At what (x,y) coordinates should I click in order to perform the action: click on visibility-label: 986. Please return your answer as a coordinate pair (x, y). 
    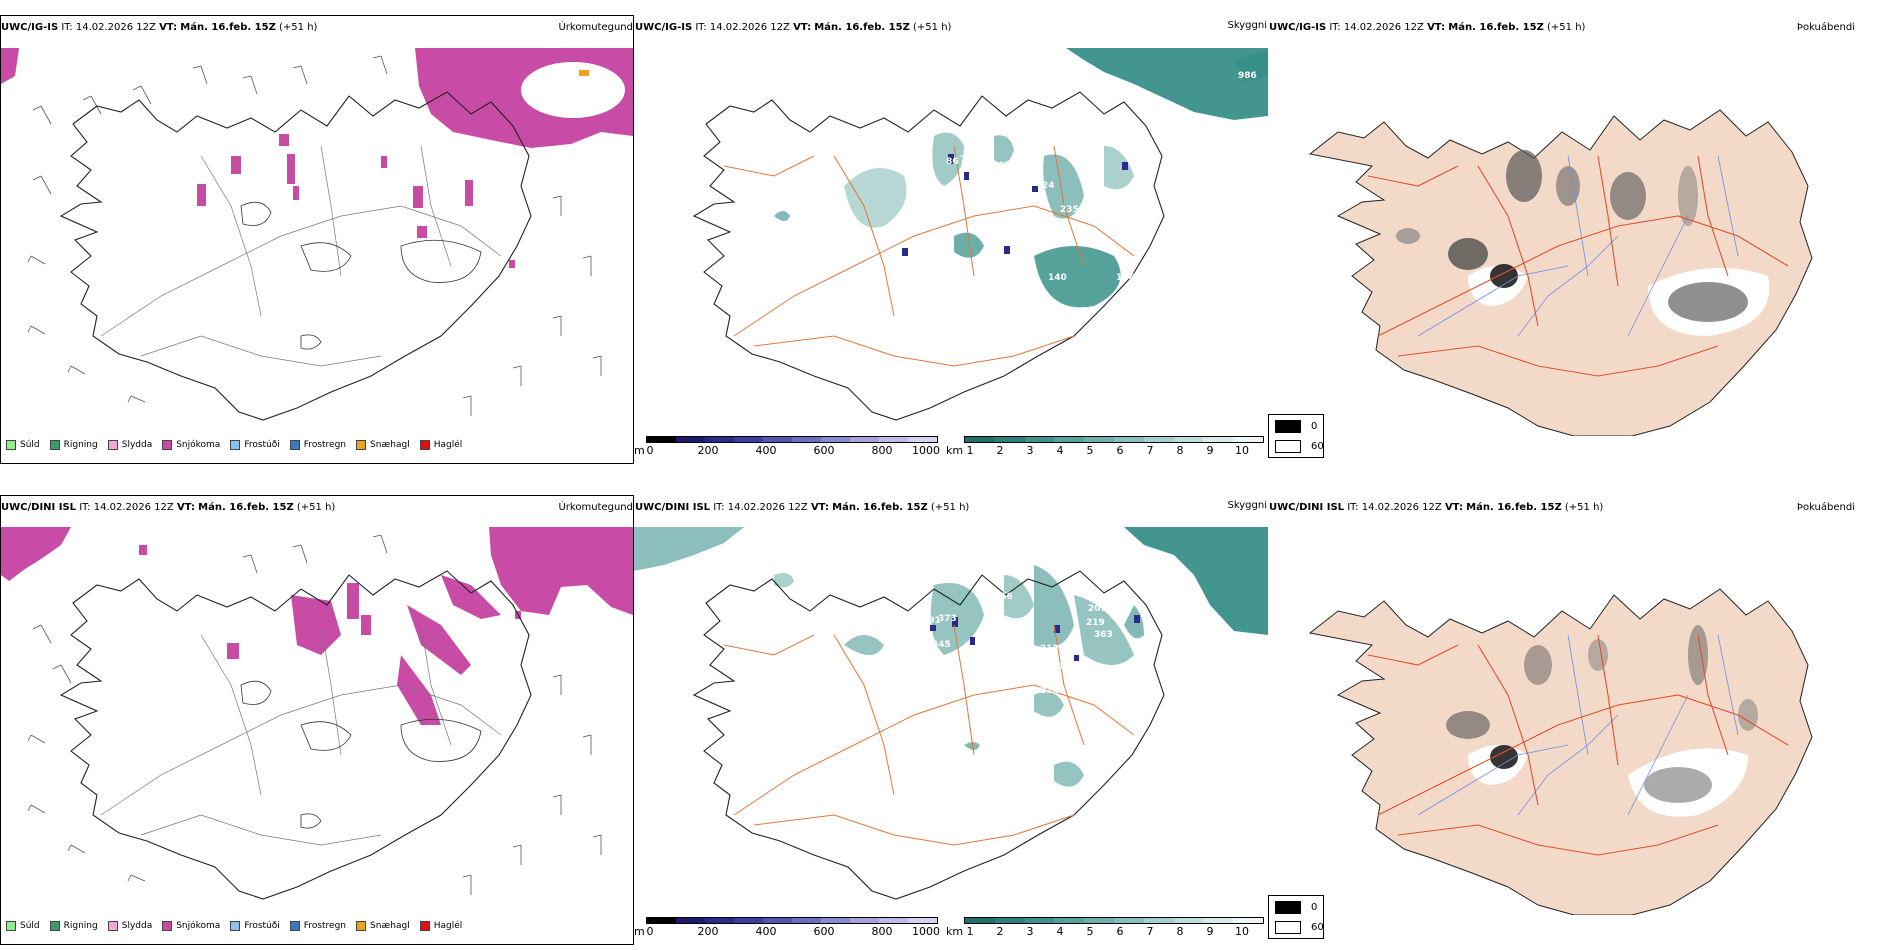
    Looking at the image, I should click on (1247, 76).